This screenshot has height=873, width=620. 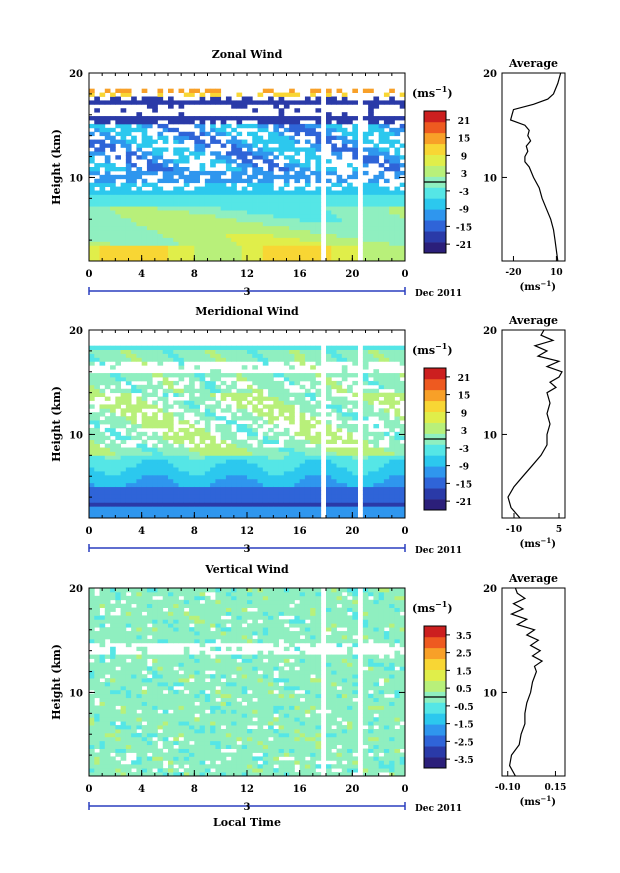 What do you see at coordinates (449, 350) in the screenshot?
I see `colorbar-unit-close: )` at bounding box center [449, 350].